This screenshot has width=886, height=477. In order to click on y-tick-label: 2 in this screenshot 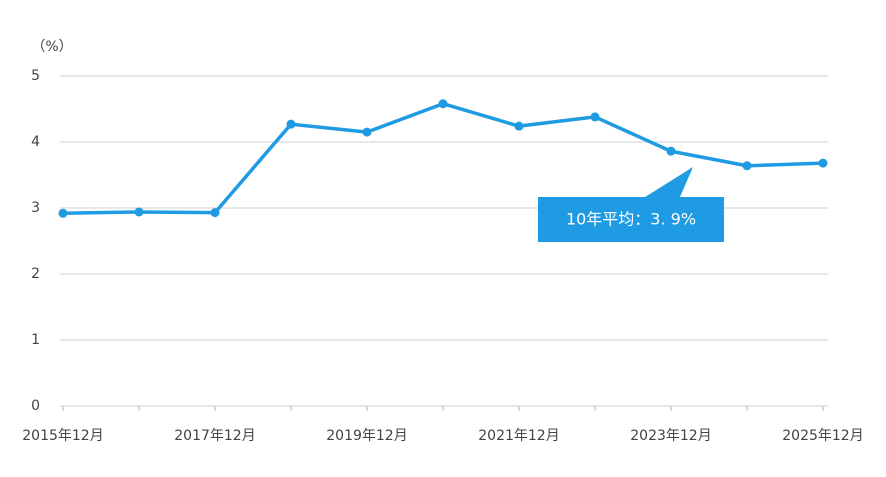, I will do `click(35, 274)`.